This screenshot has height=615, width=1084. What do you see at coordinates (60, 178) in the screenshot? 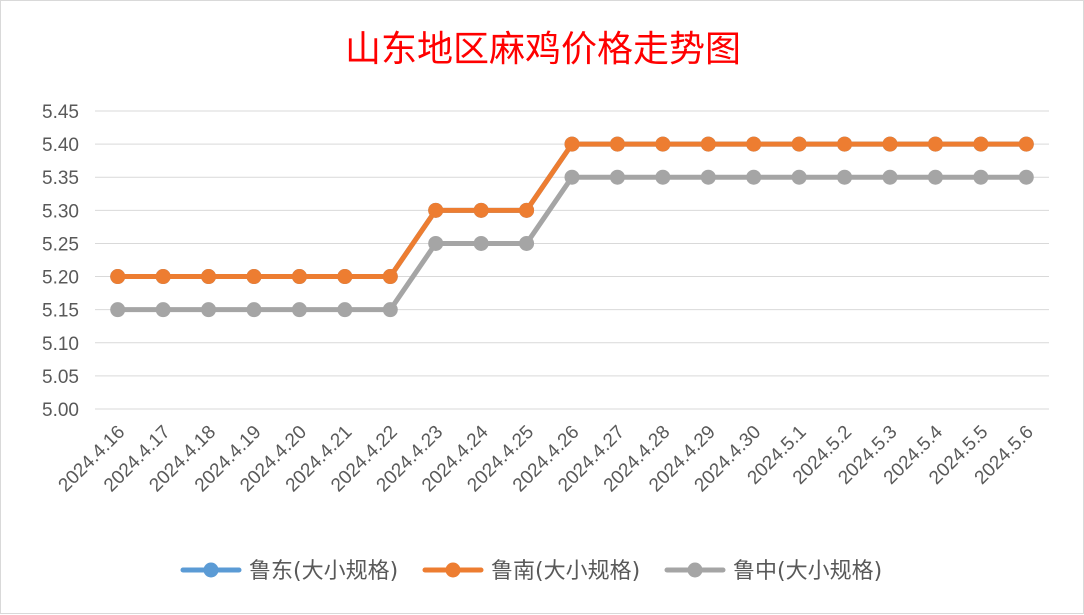
I see `y-tick-label: 5.35` at bounding box center [60, 178].